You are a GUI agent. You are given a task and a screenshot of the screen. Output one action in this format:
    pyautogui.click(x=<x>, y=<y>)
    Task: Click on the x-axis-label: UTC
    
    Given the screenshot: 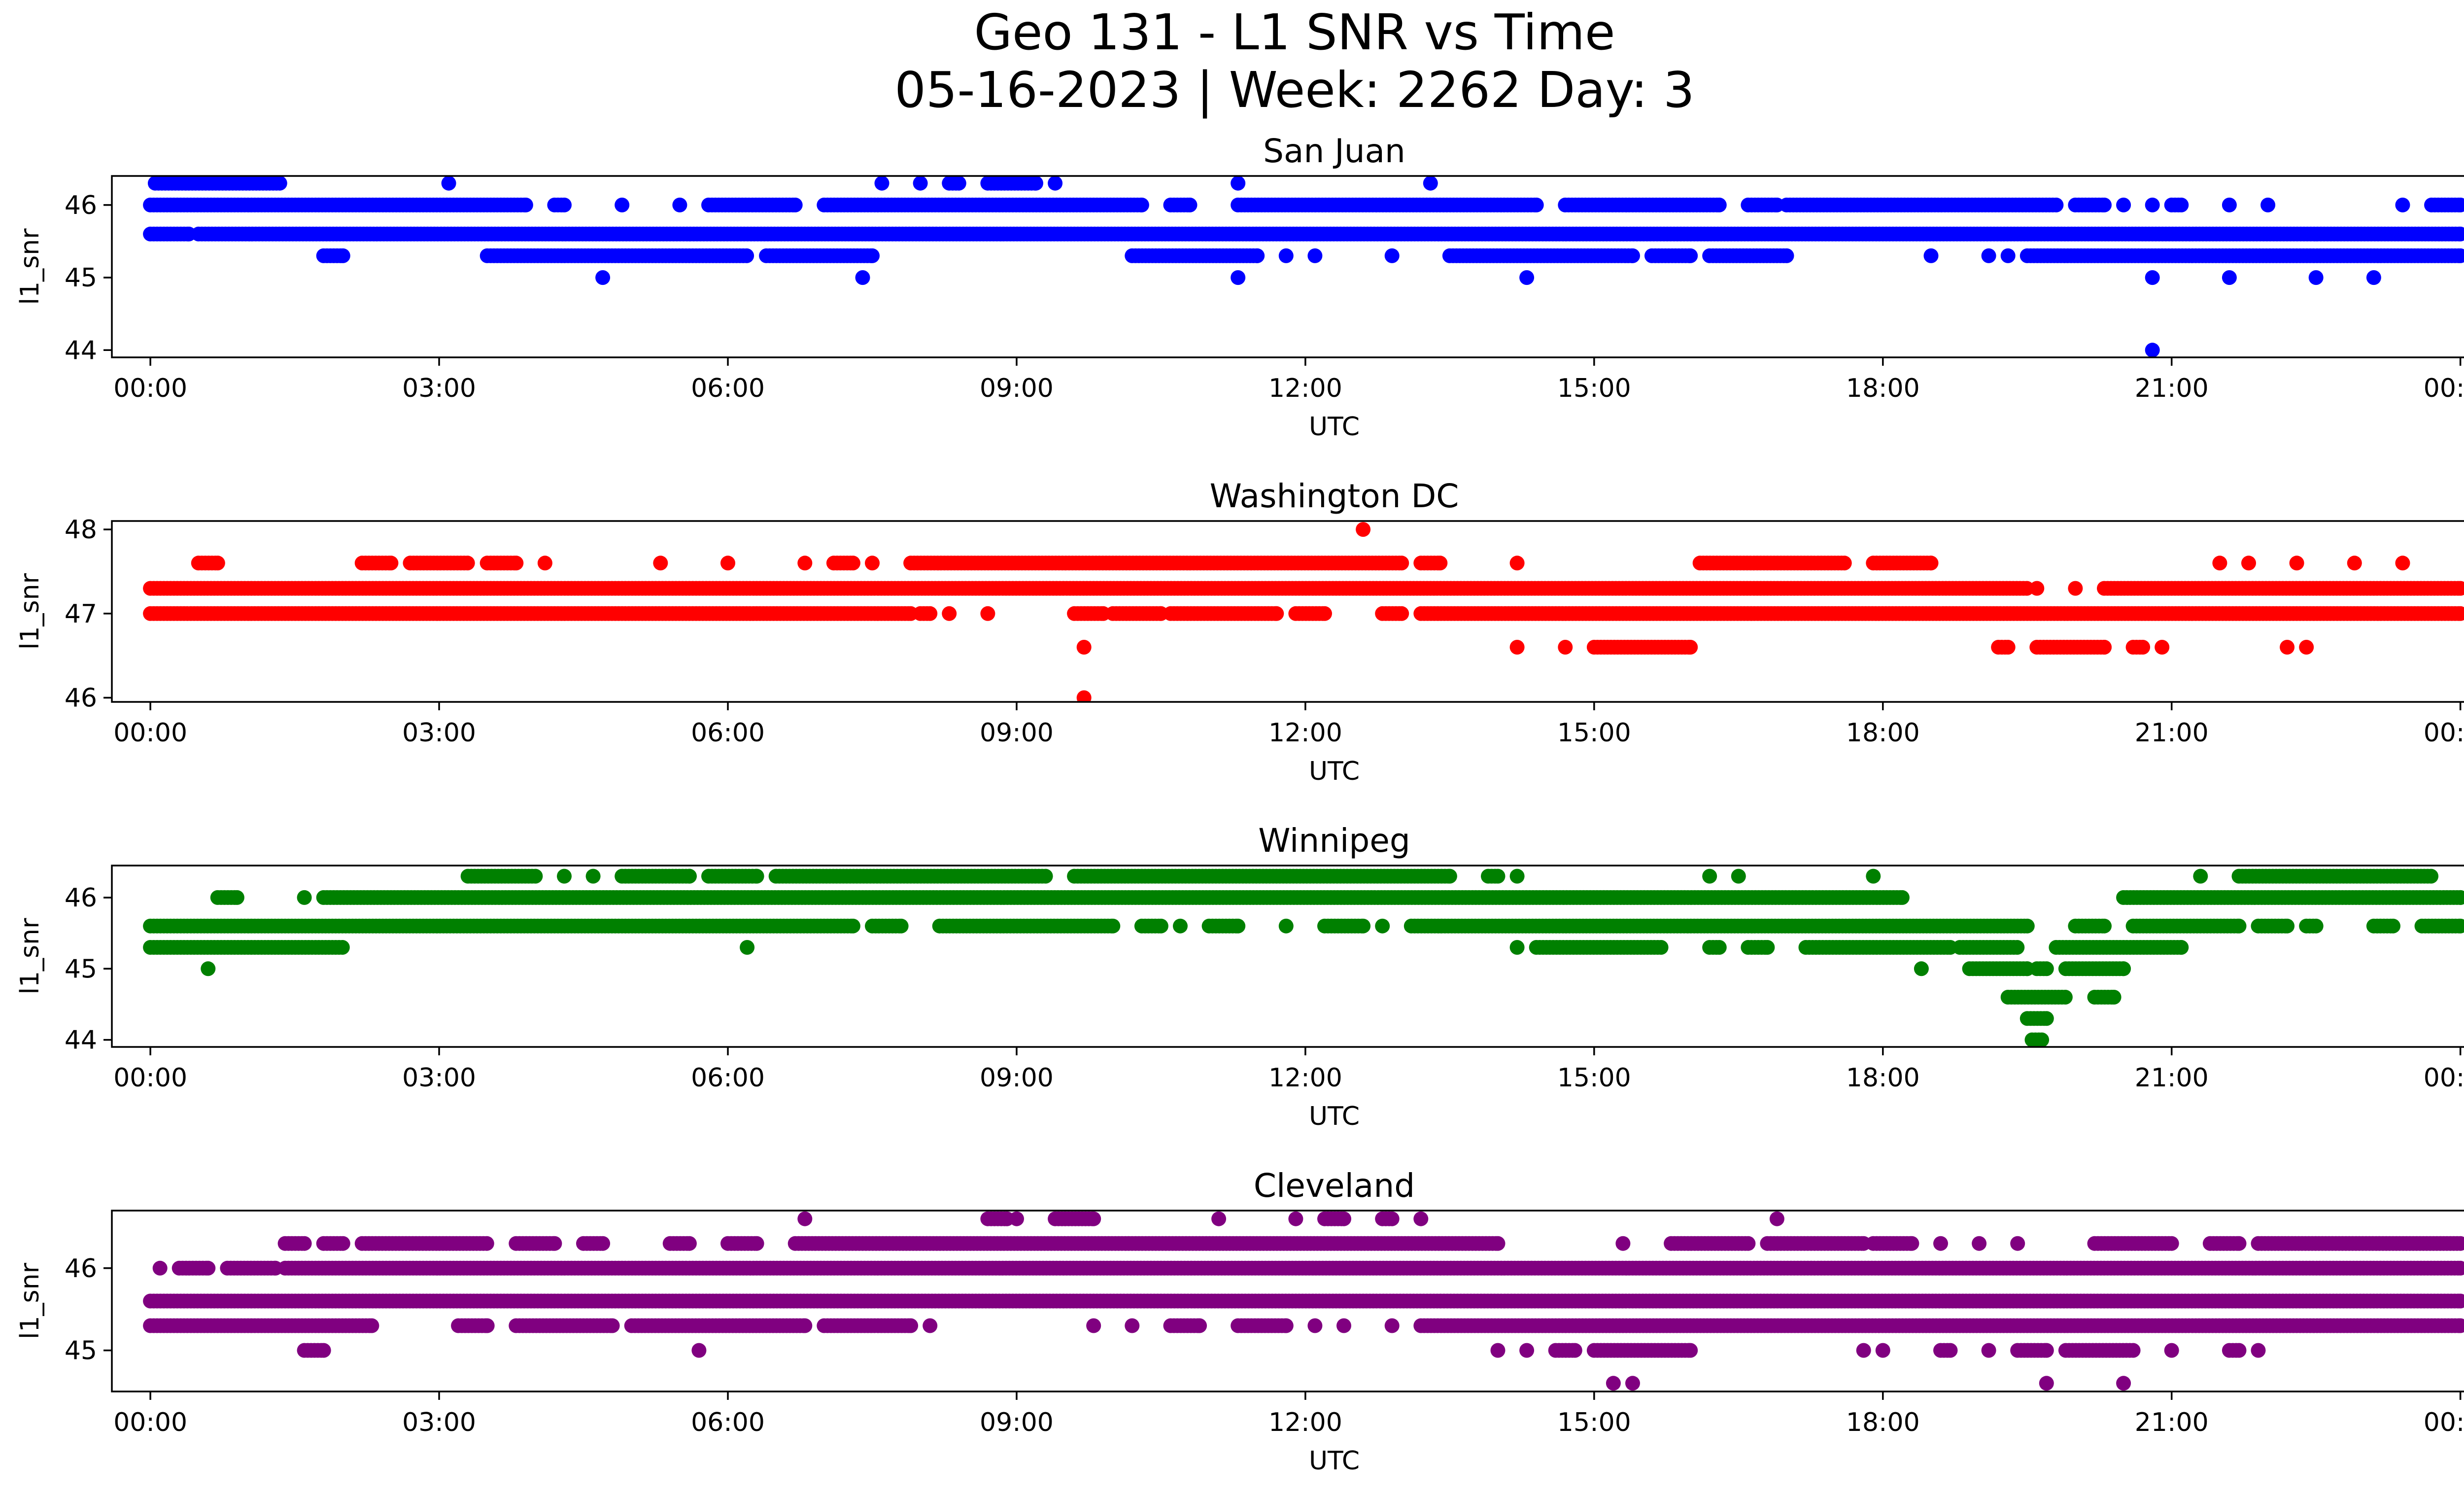 What is the action you would take?
    pyautogui.click(x=1334, y=771)
    